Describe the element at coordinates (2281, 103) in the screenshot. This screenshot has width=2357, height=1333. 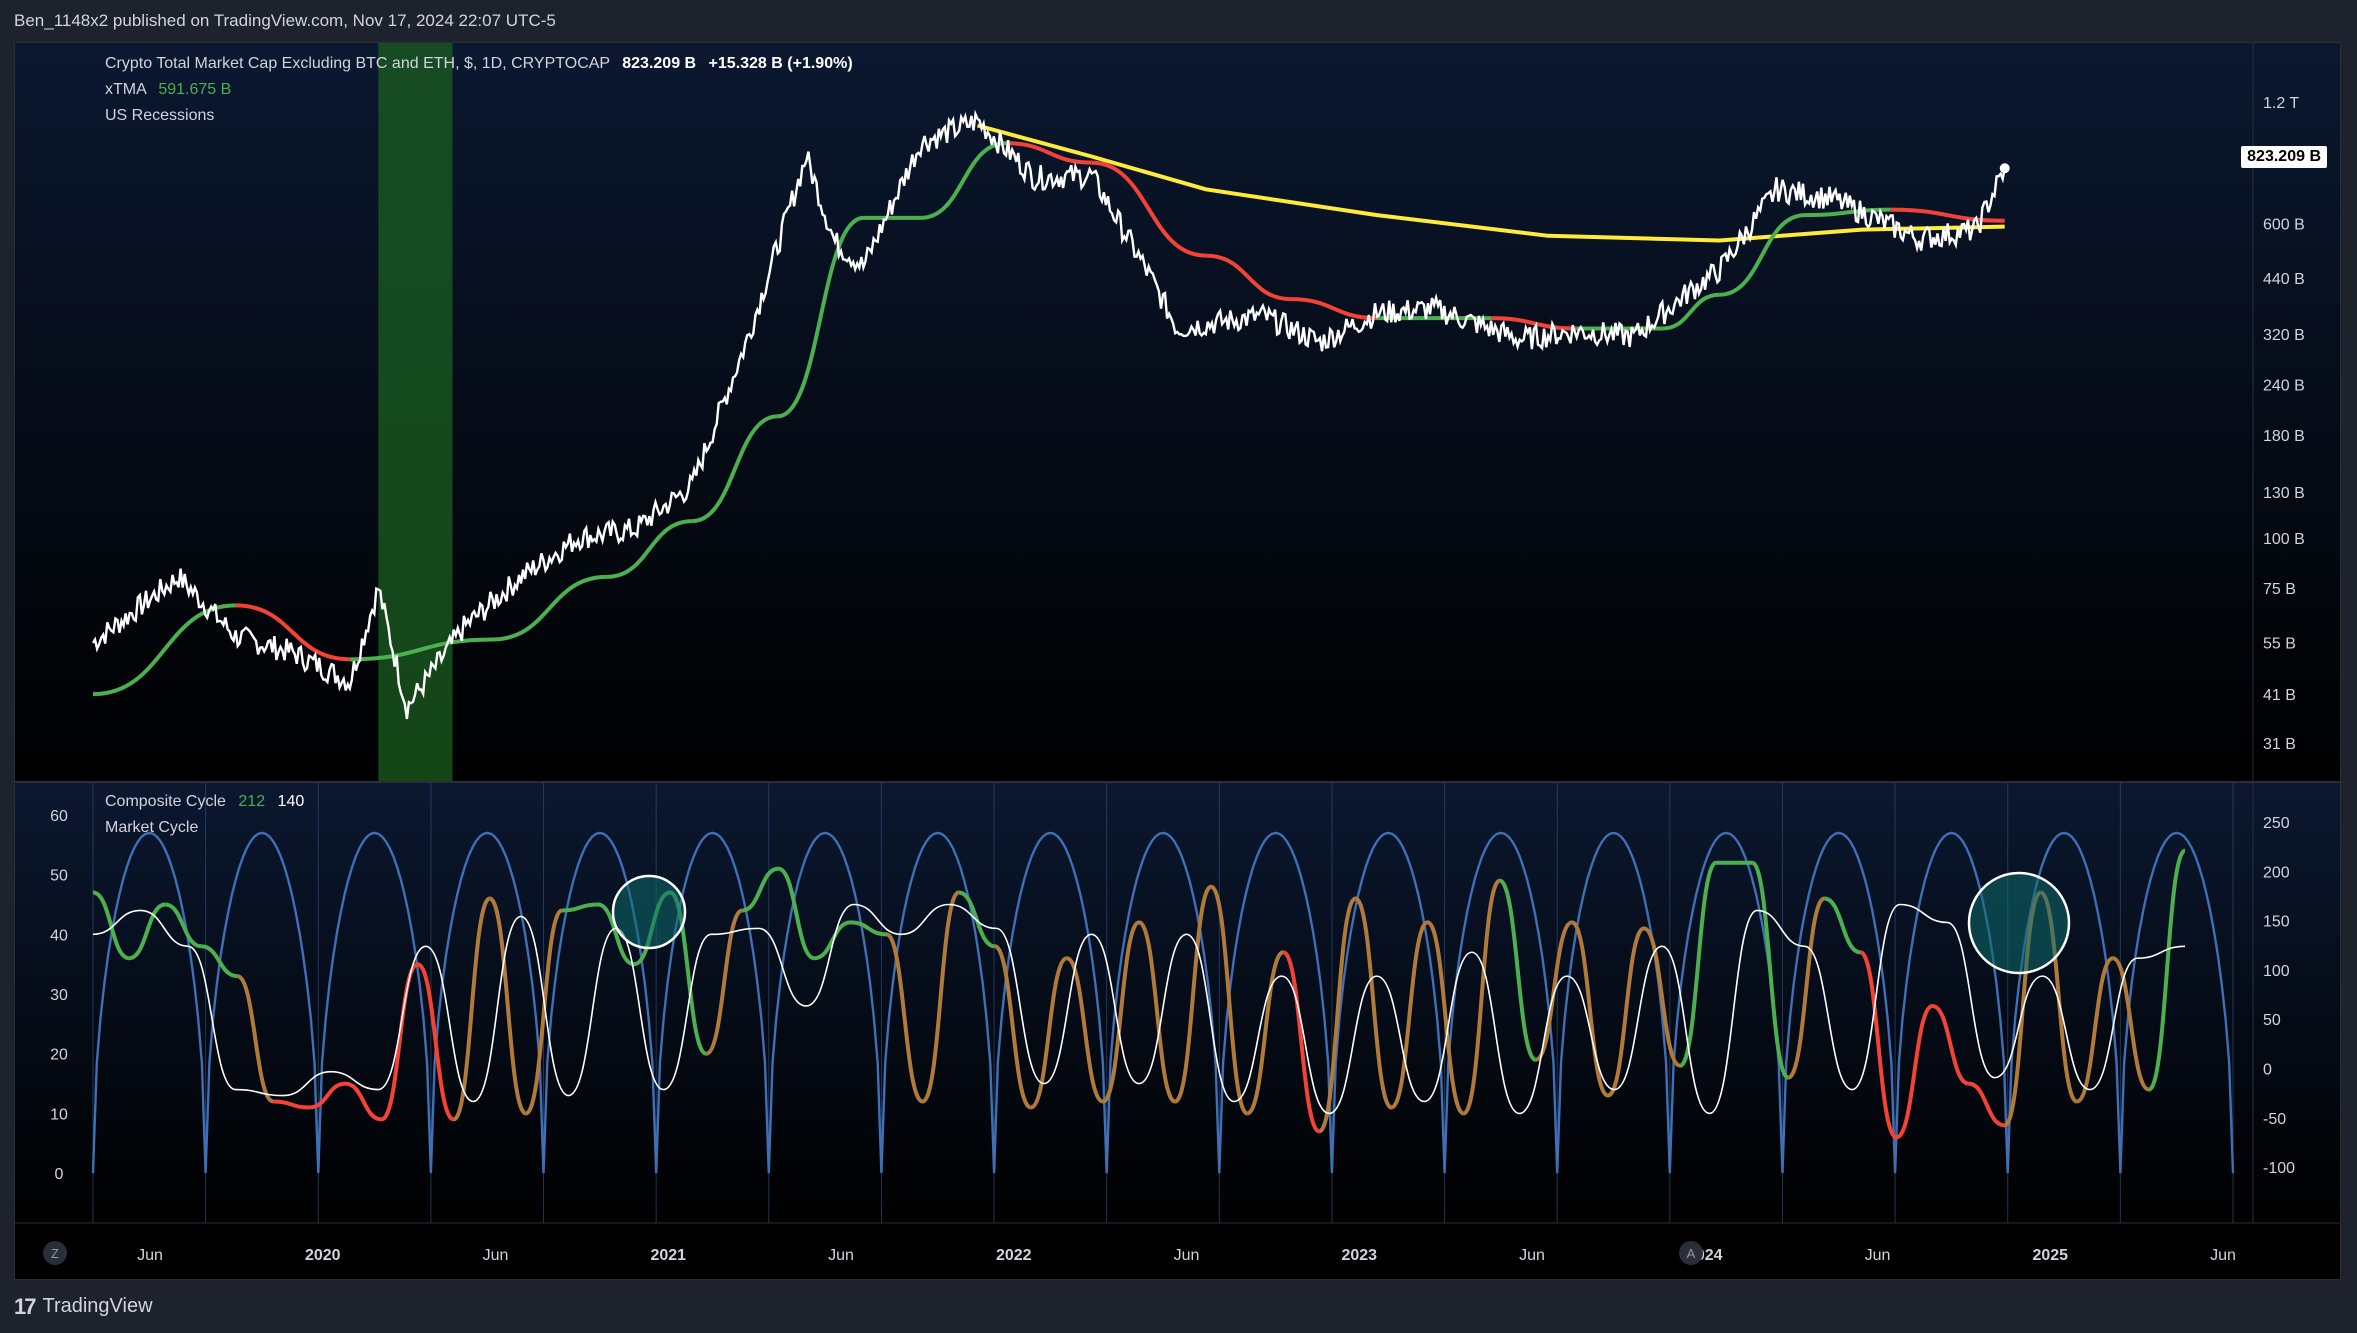
I see `price-axis-tick: 1.2 T` at that location.